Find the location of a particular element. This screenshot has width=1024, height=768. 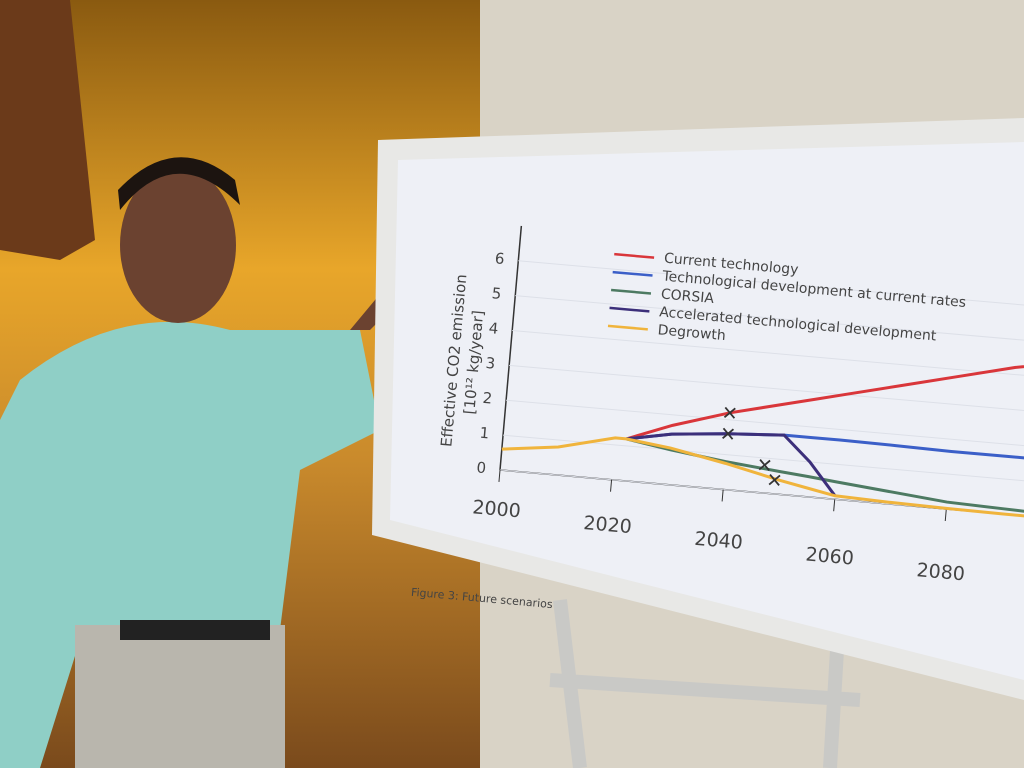

rock-formation is located at coordinates (47, 130).